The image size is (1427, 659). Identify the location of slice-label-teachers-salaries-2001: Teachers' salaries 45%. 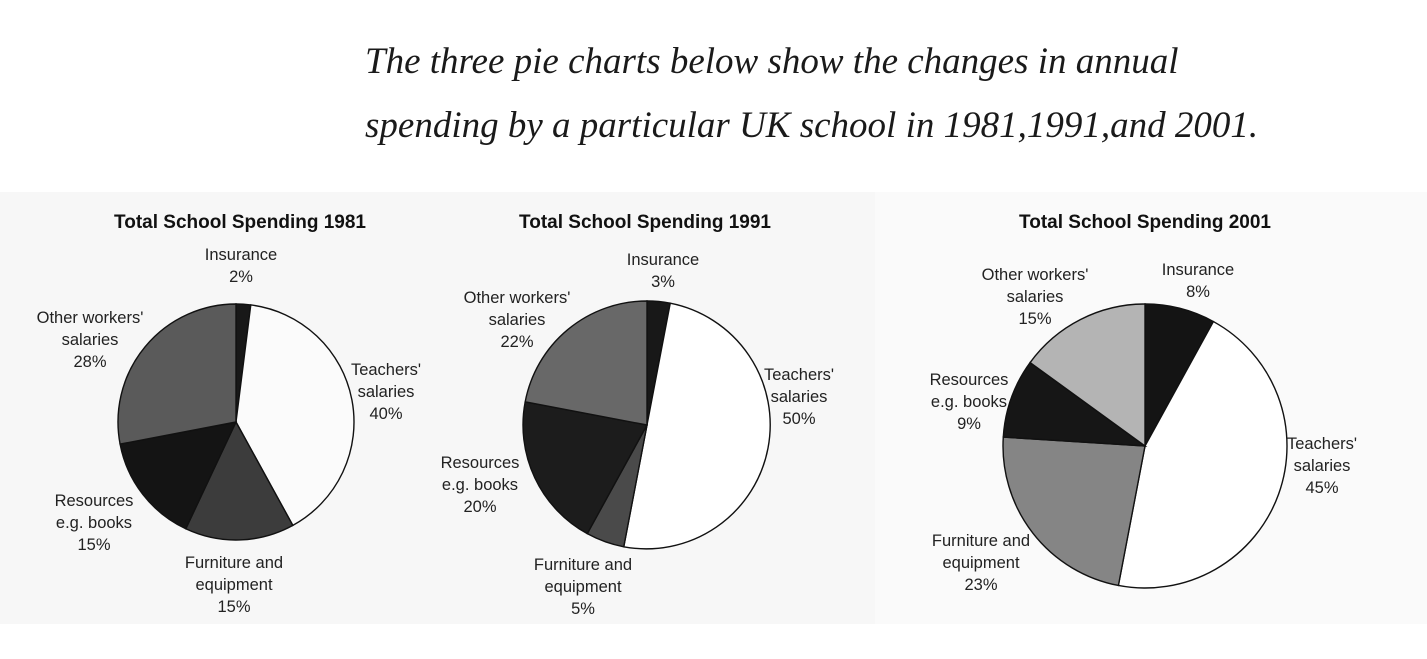
(1322, 466).